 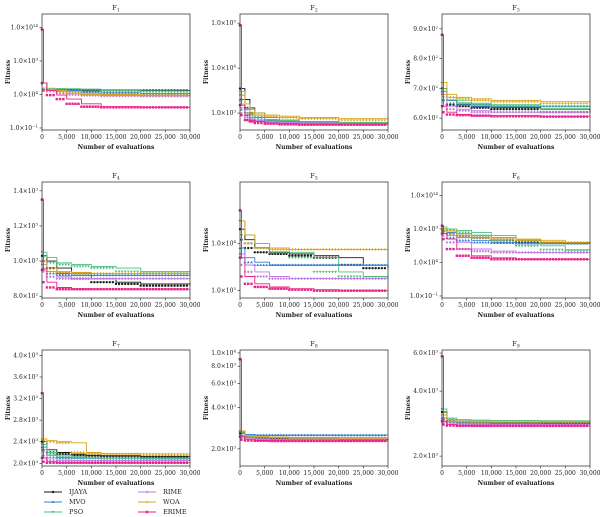 I want to click on series-rime, so click(x=313, y=74).